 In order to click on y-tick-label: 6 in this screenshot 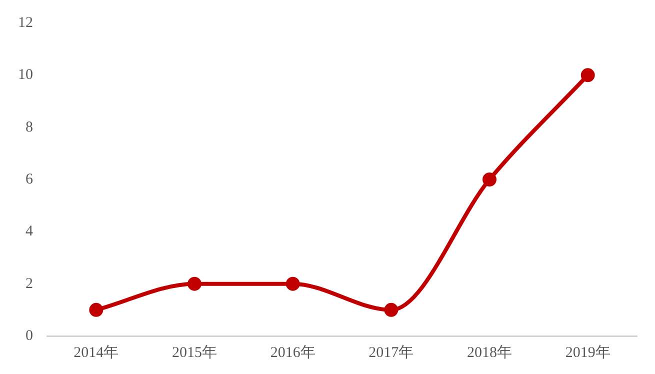, I will do `click(30, 179)`.